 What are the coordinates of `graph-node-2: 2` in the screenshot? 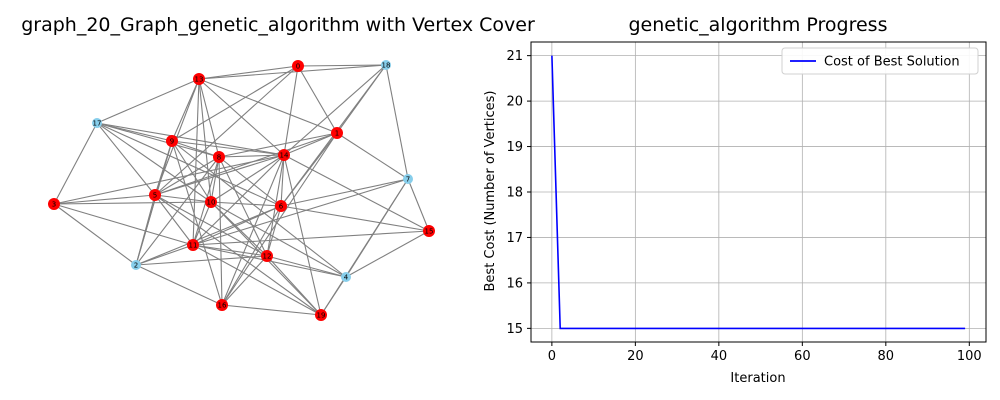 It's located at (136, 265).